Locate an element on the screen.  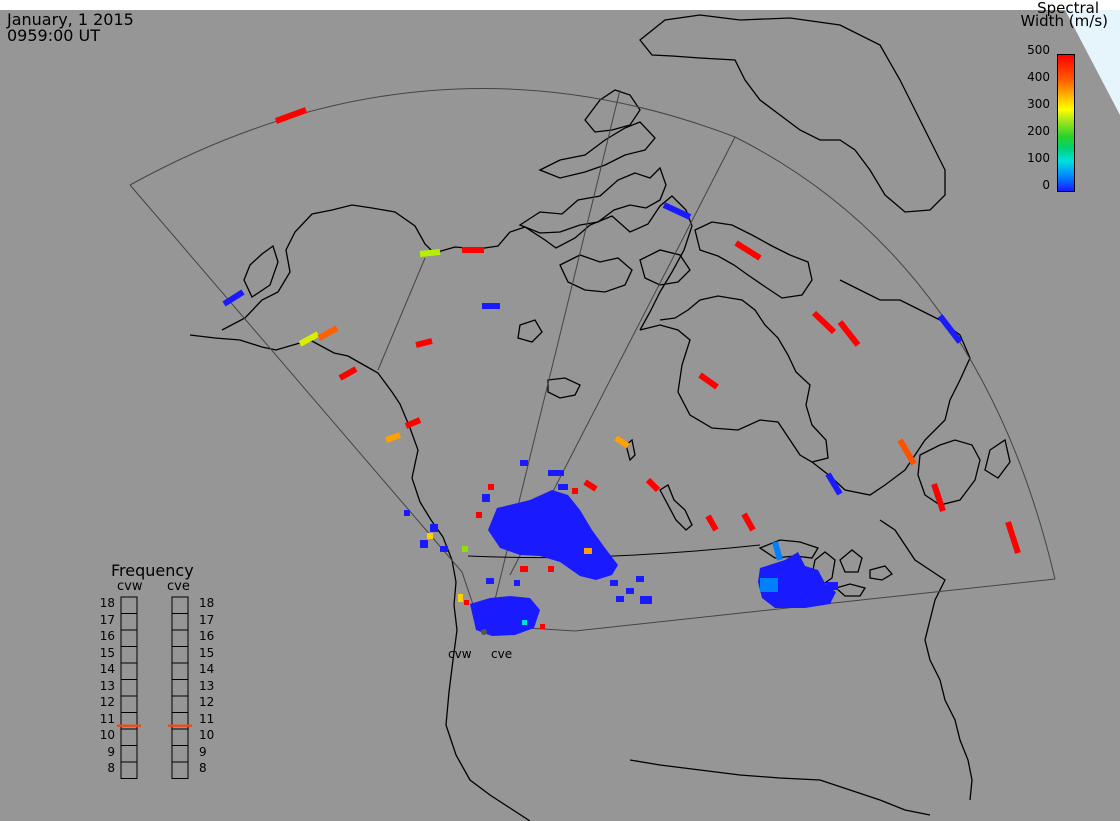
colorbar-tick: 400 is located at coordinates (1038, 77).